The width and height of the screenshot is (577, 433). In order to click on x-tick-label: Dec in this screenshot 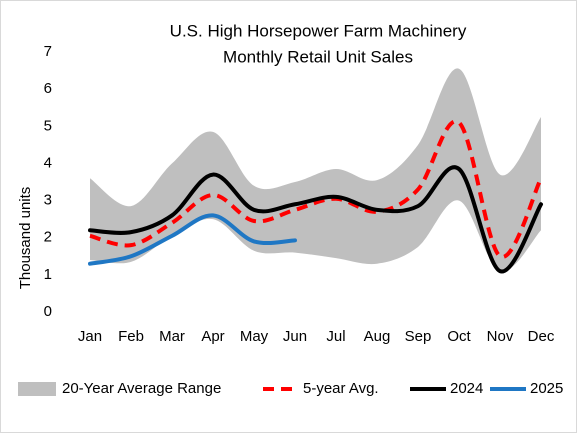, I will do `click(541, 336)`.